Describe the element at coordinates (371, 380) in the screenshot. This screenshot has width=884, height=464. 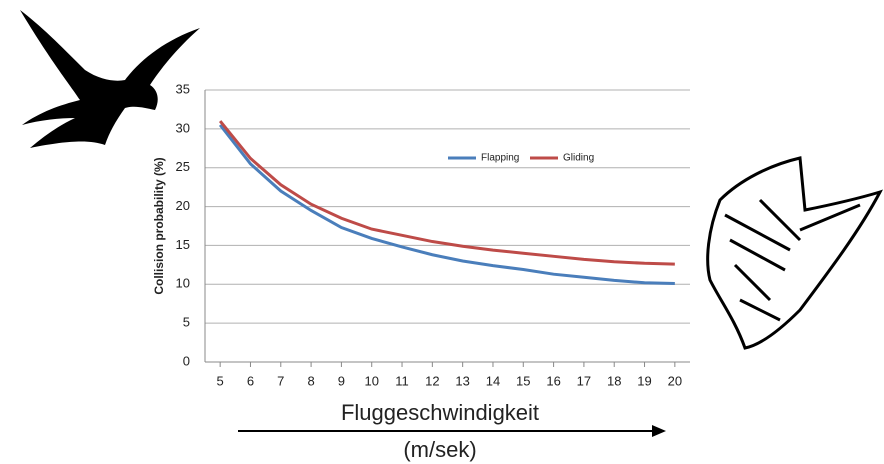
I see `x-tick-label: 10` at that location.